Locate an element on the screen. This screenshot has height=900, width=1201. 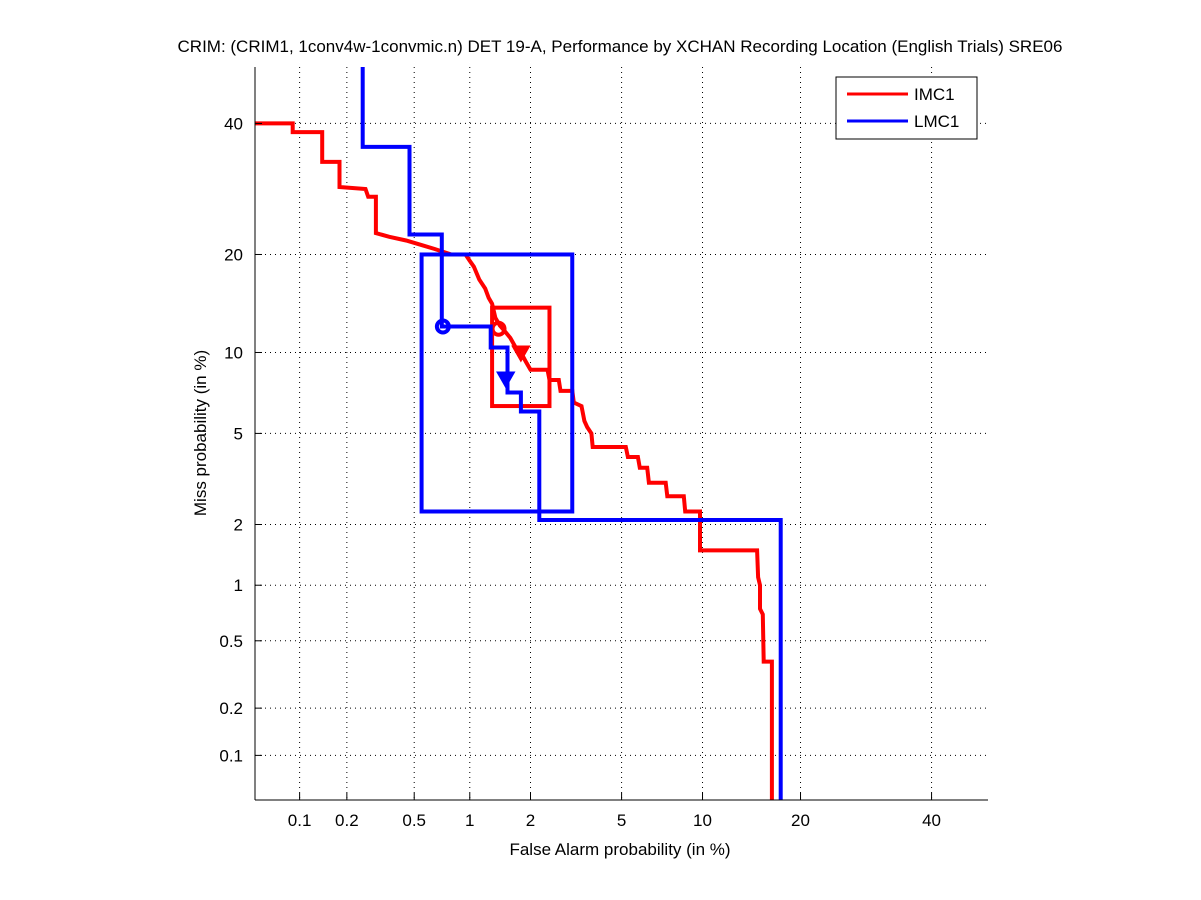
y-tick-label: 0.5 is located at coordinates (231, 641).